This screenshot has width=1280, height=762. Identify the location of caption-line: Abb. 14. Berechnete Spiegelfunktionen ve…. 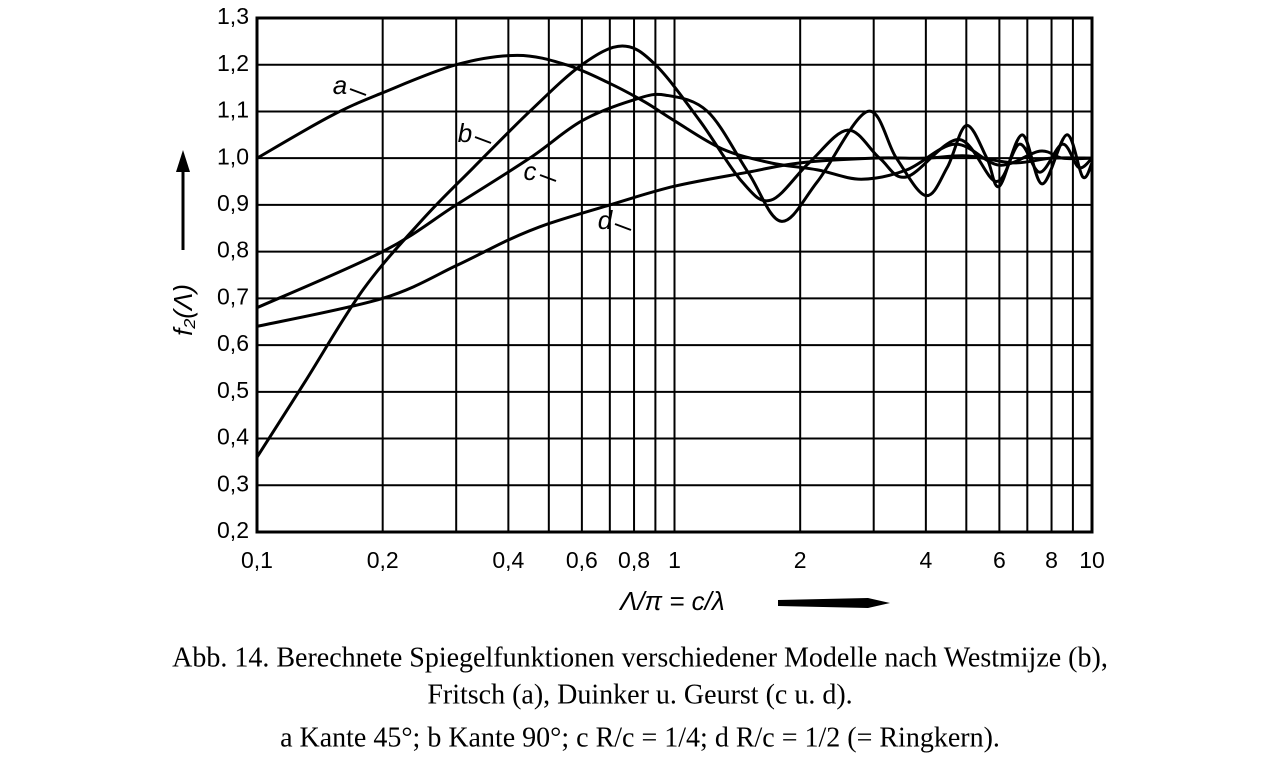
(640, 657).